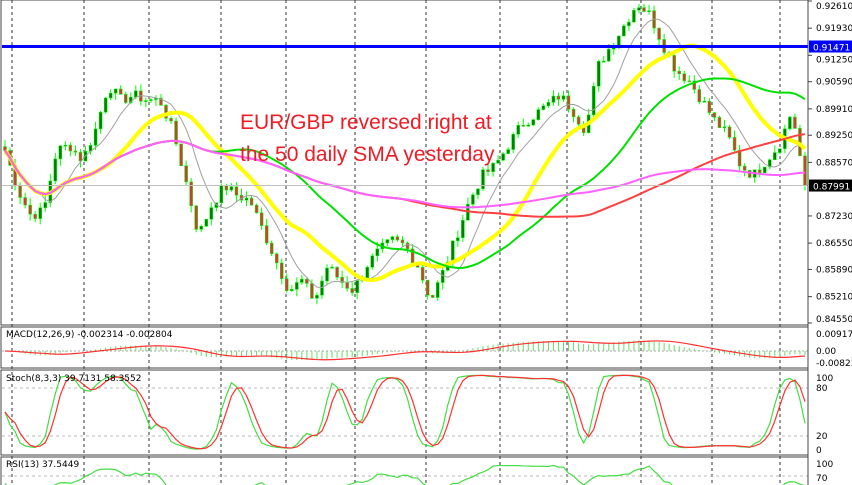  What do you see at coordinates (73, 379) in the screenshot?
I see `stoch-label: Stoch(8,3,3) 39.7131 58.3552` at bounding box center [73, 379].